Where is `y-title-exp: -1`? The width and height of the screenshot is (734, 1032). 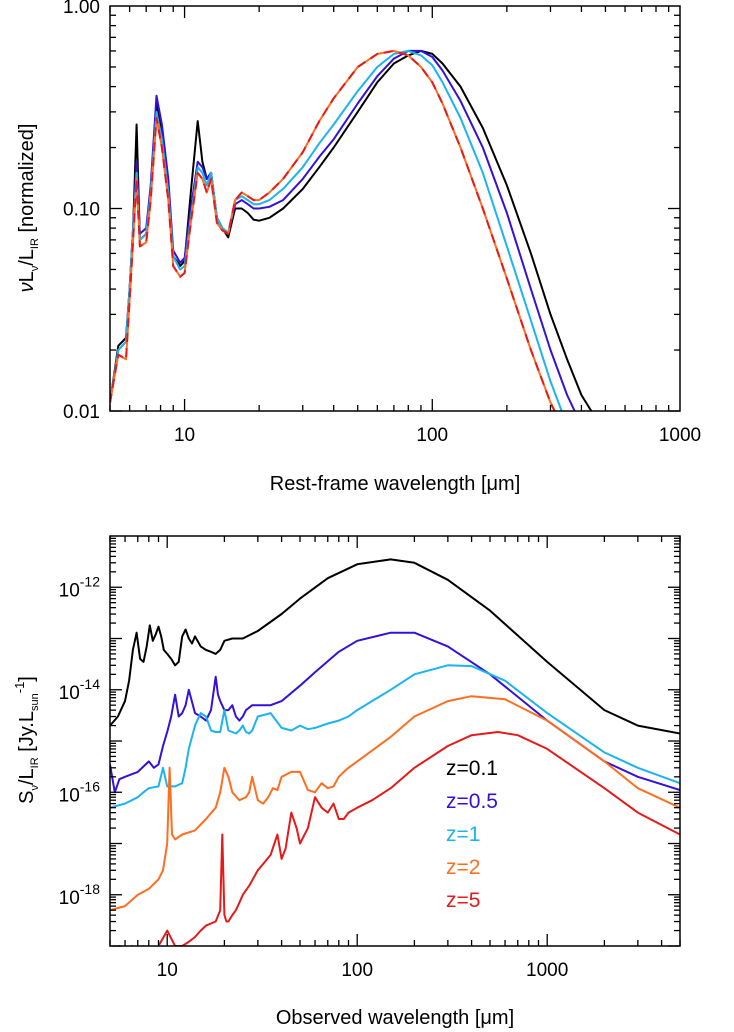
y-title-exp: -1 is located at coordinates (19, 688).